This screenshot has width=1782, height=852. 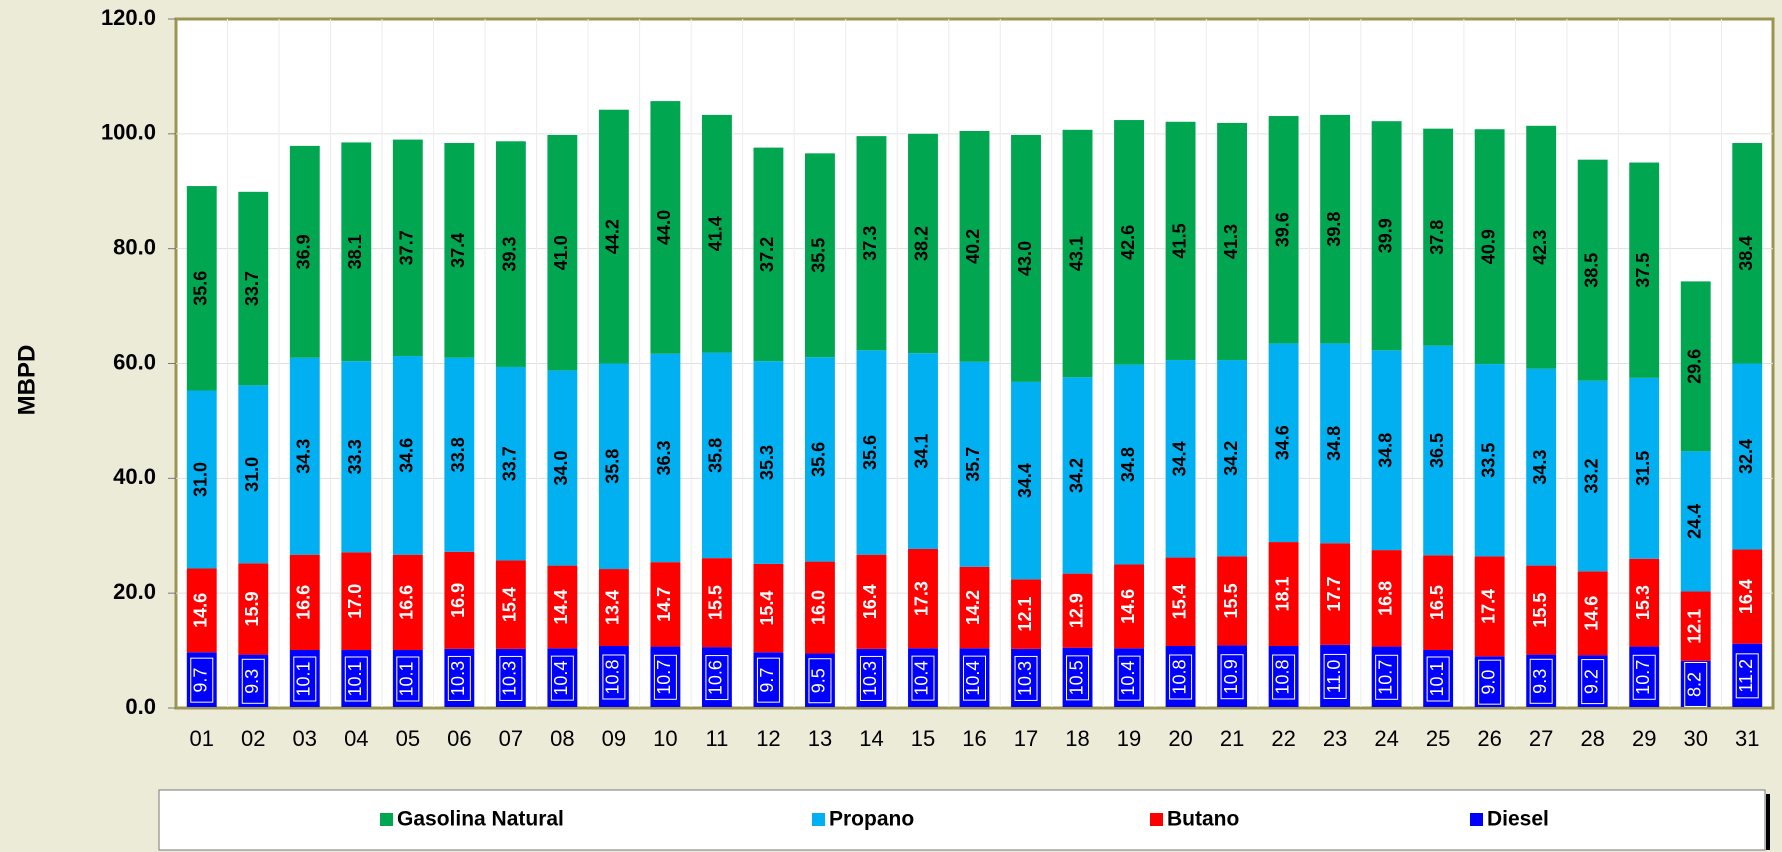 What do you see at coordinates (1025, 258) in the screenshot?
I see `value-label: 43.0` at bounding box center [1025, 258].